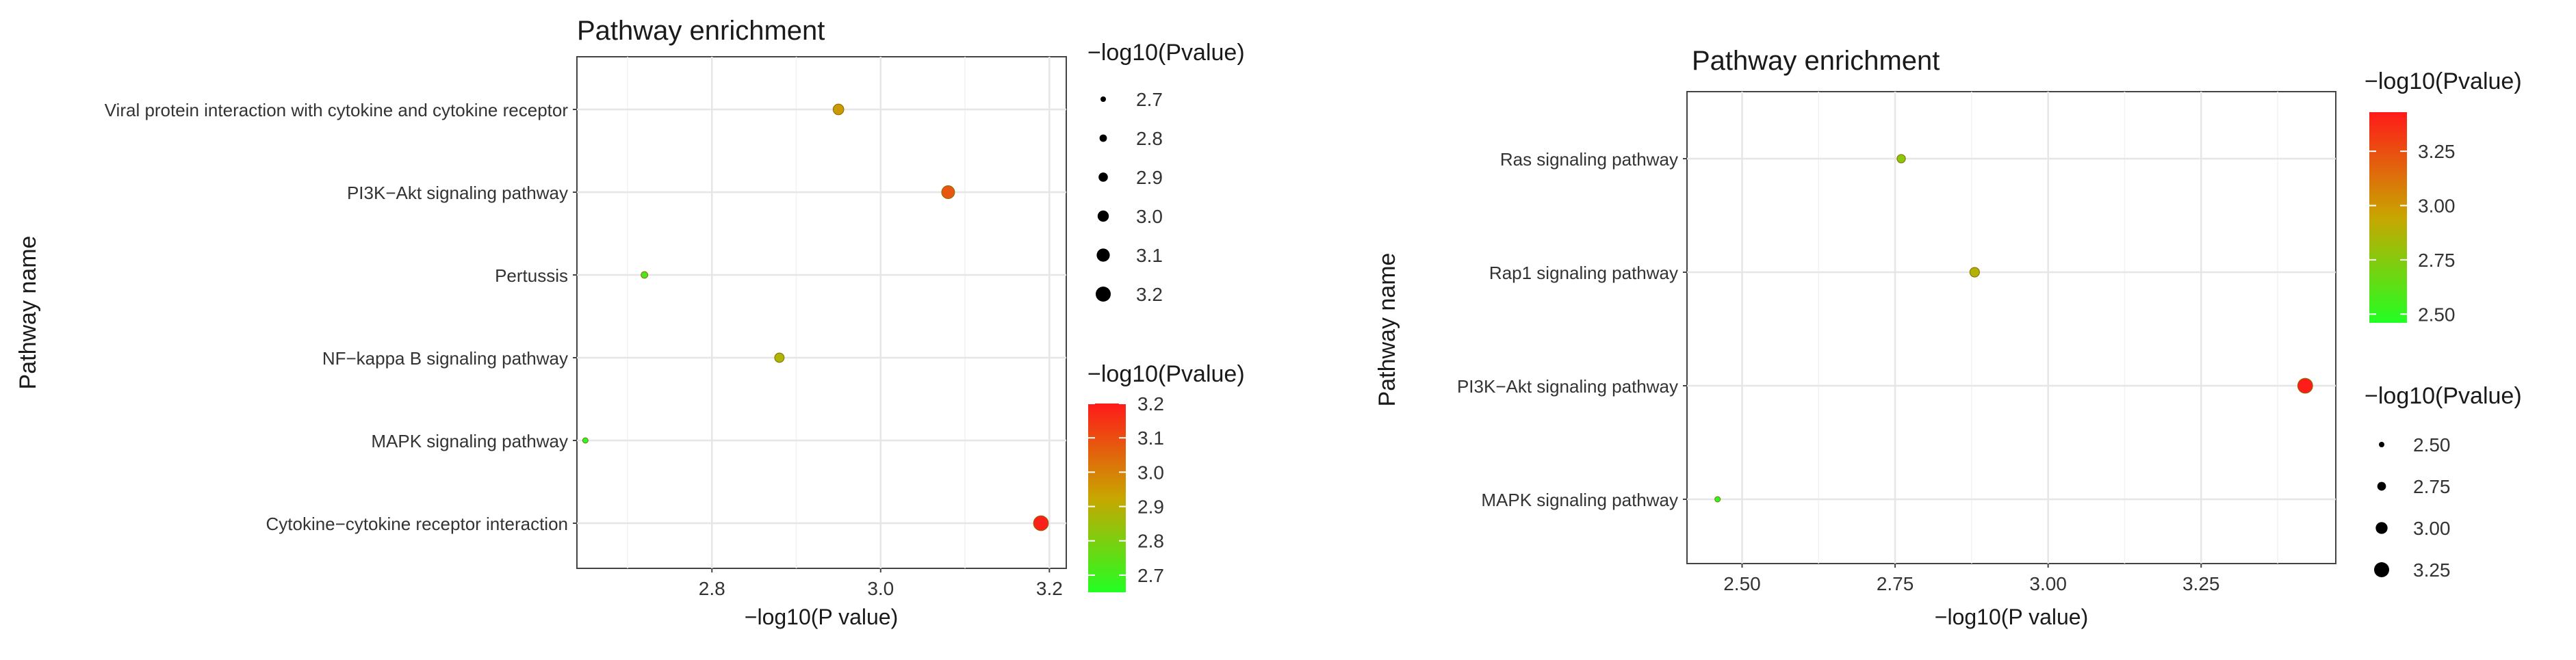 This screenshot has height=660, width=2576. I want to click on chart-1-grid, so click(821, 312).